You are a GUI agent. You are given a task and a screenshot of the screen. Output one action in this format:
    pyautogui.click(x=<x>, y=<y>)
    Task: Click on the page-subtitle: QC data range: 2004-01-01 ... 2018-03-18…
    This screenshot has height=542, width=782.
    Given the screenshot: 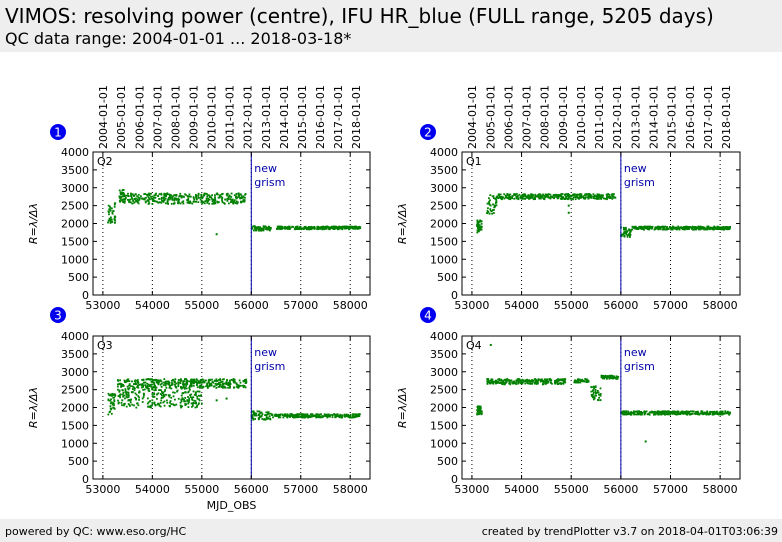 What is the action you would take?
    pyautogui.click(x=178, y=38)
    